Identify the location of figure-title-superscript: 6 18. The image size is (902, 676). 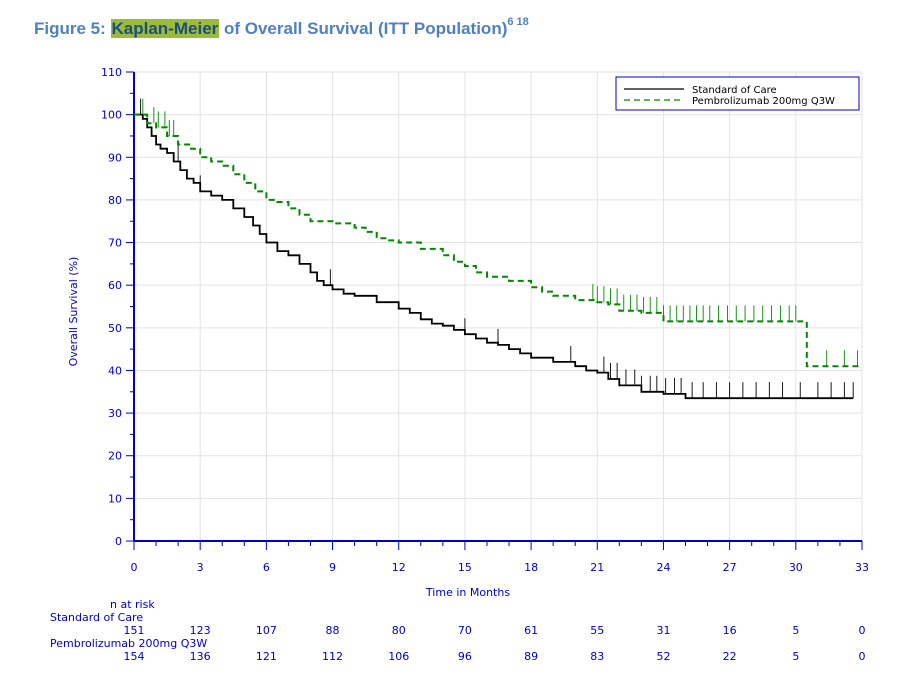
(518, 22).